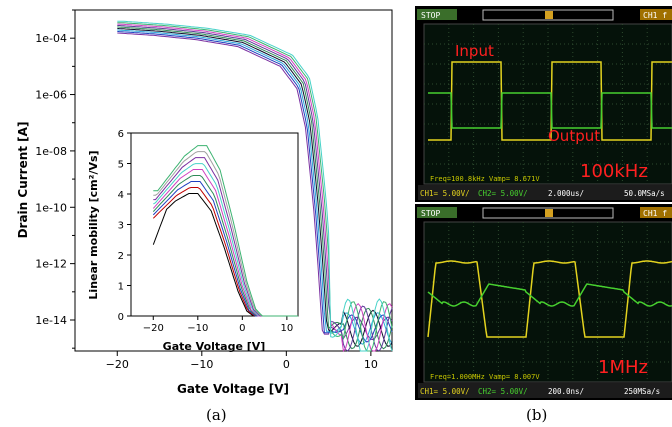 The height and width of the screenshot is (427, 672). Describe the element at coordinates (51, 207) in the screenshot. I see `y-tick-label: 1e-10` at that location.